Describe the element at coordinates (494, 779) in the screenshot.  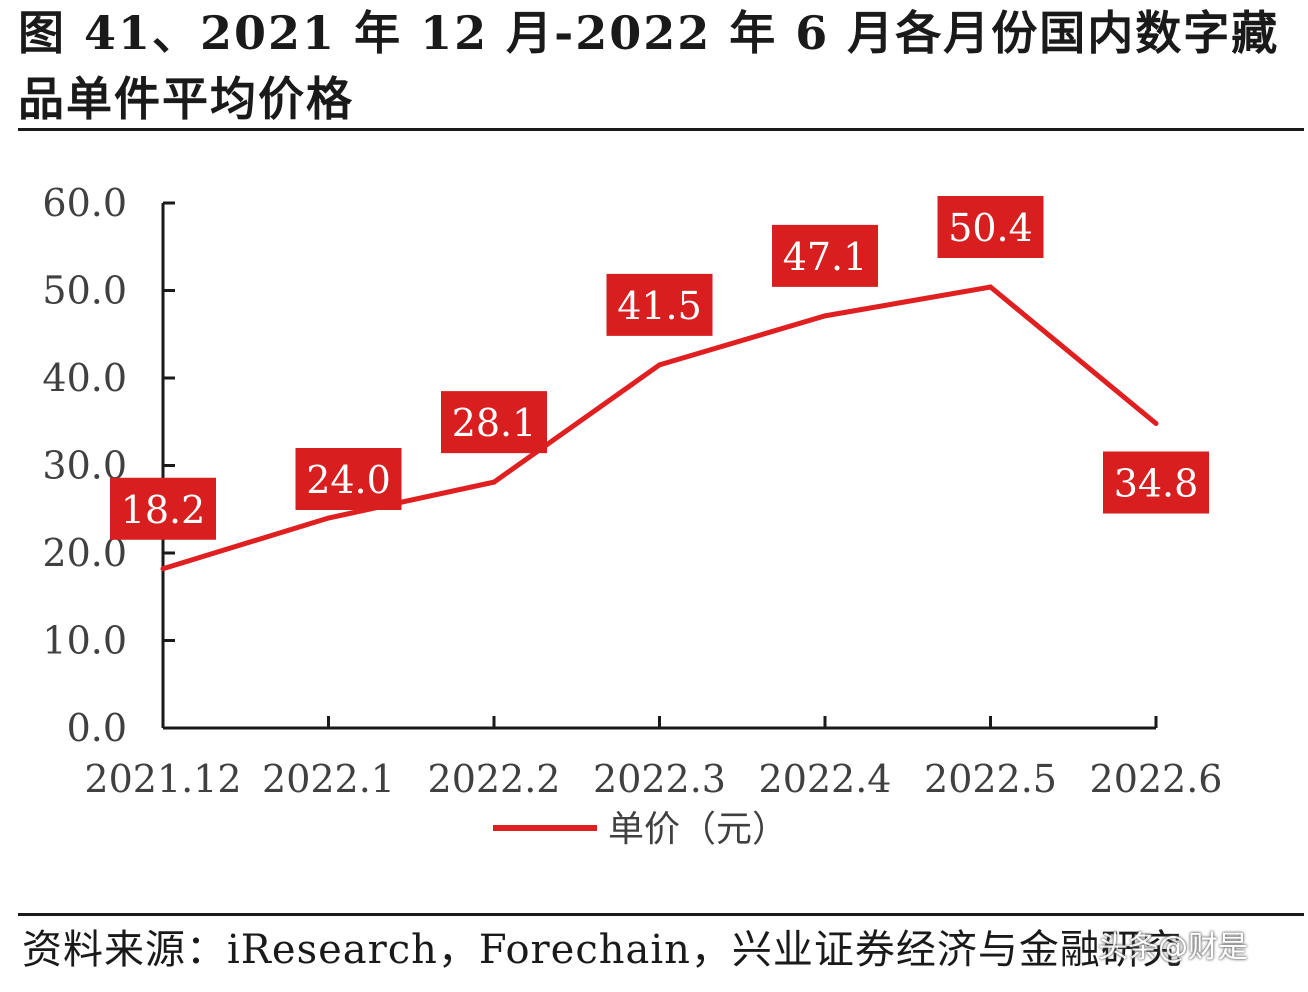
I see `x-tick-label: 2022.2` at that location.